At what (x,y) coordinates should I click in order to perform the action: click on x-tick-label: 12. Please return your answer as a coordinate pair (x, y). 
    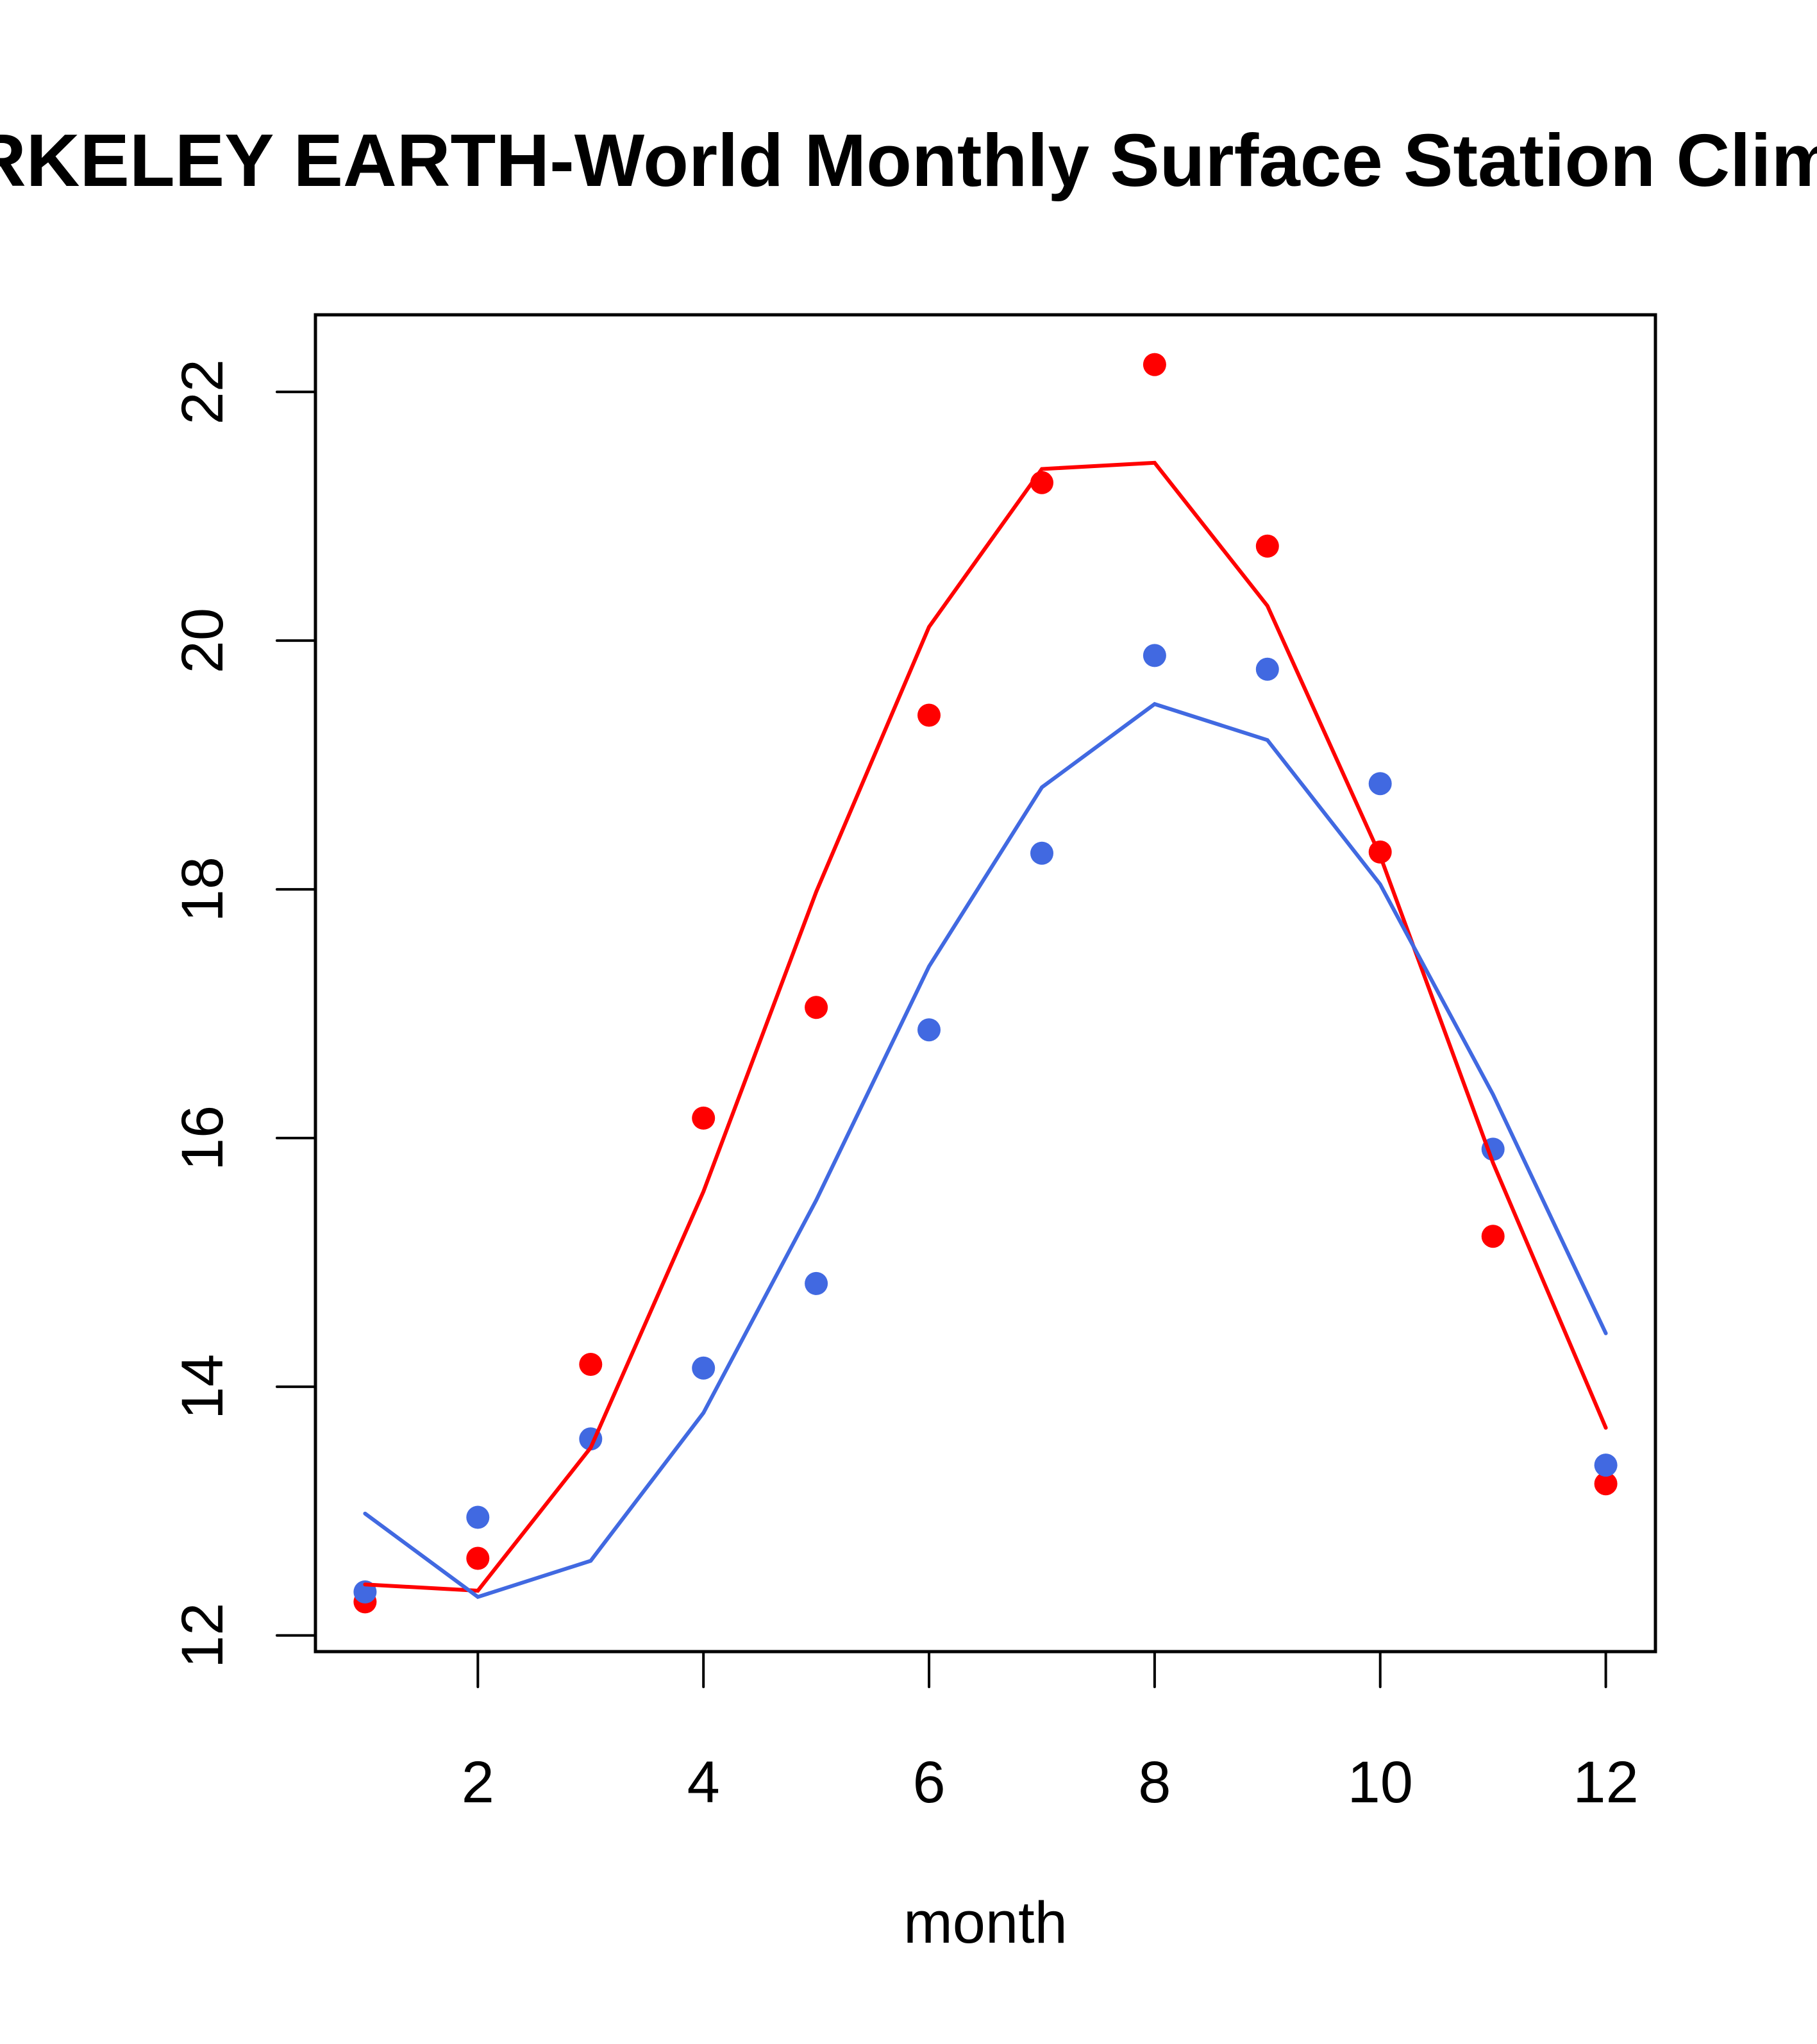
    Looking at the image, I should click on (1605, 1783).